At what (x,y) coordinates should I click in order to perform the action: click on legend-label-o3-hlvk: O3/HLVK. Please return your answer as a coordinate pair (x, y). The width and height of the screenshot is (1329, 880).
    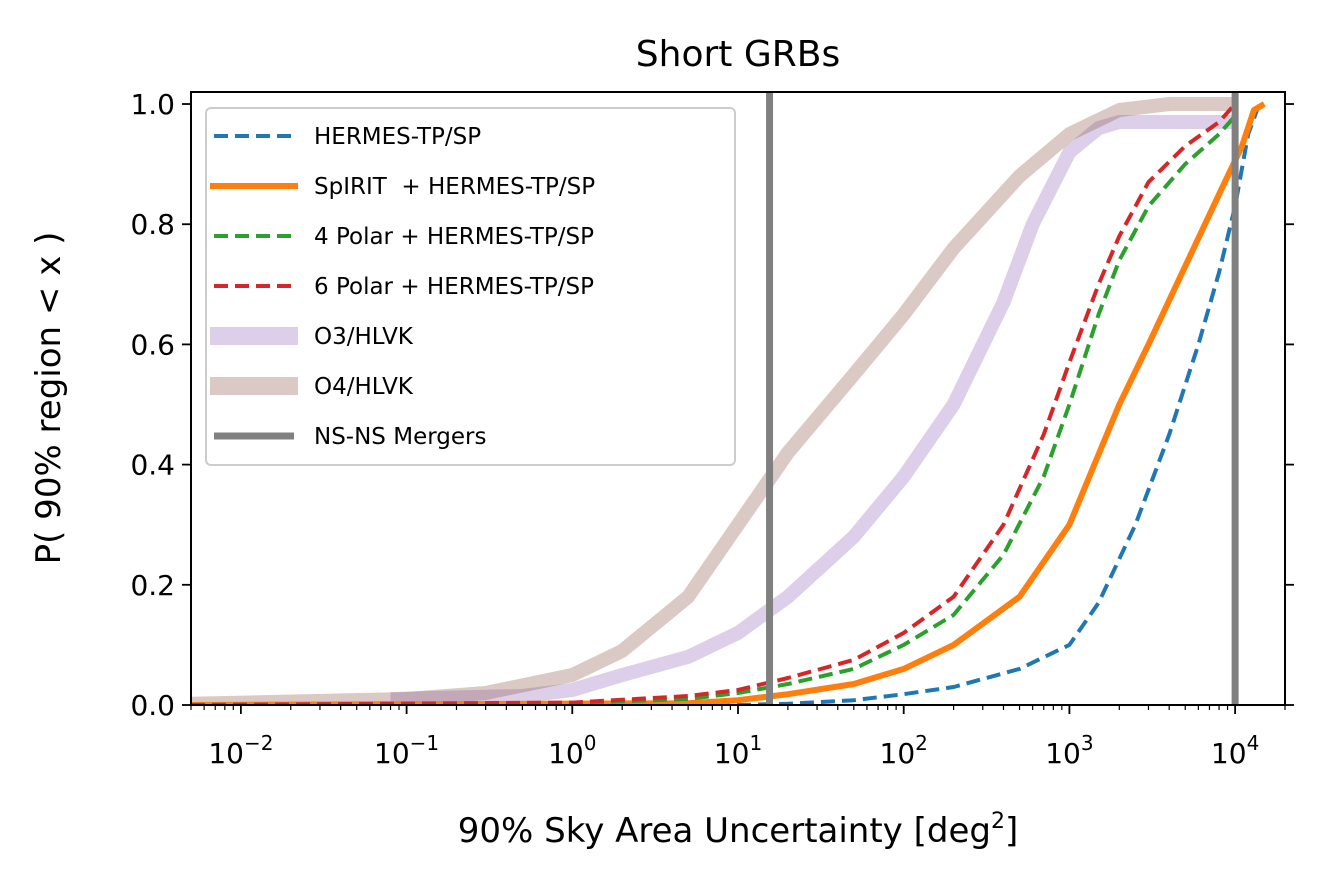
    Looking at the image, I should click on (364, 337).